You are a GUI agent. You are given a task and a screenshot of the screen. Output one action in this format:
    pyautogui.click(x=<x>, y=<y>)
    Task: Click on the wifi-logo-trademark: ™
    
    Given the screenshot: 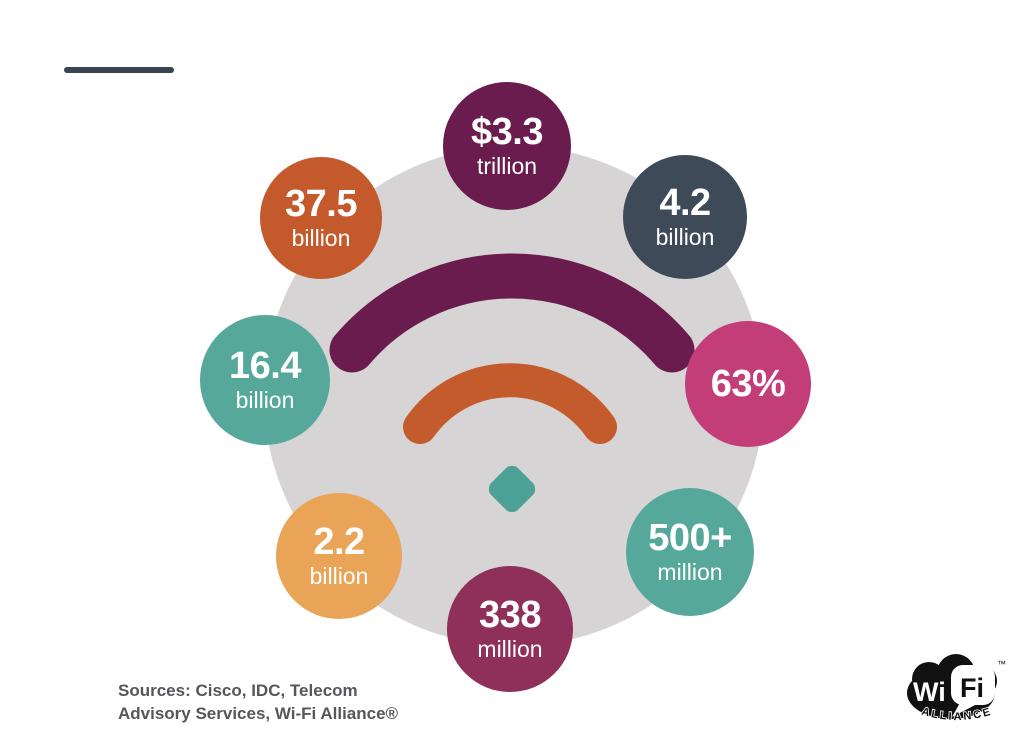 What is the action you would take?
    pyautogui.click(x=1001, y=664)
    